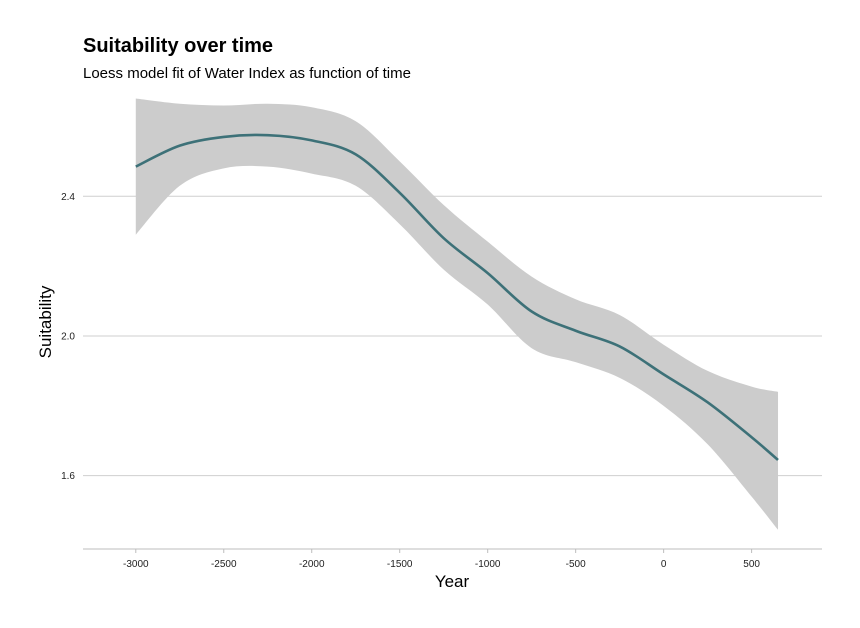 The height and width of the screenshot is (628, 860). What do you see at coordinates (136, 564) in the screenshot?
I see `x-tick-label: -3000` at bounding box center [136, 564].